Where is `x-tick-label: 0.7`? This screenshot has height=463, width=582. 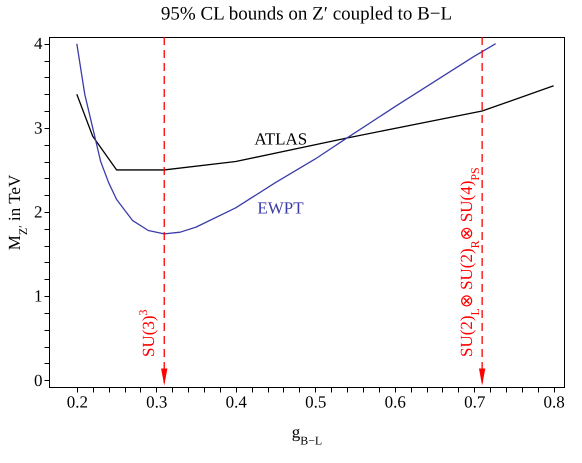
x-tick-label: 0.7 is located at coordinates (475, 402).